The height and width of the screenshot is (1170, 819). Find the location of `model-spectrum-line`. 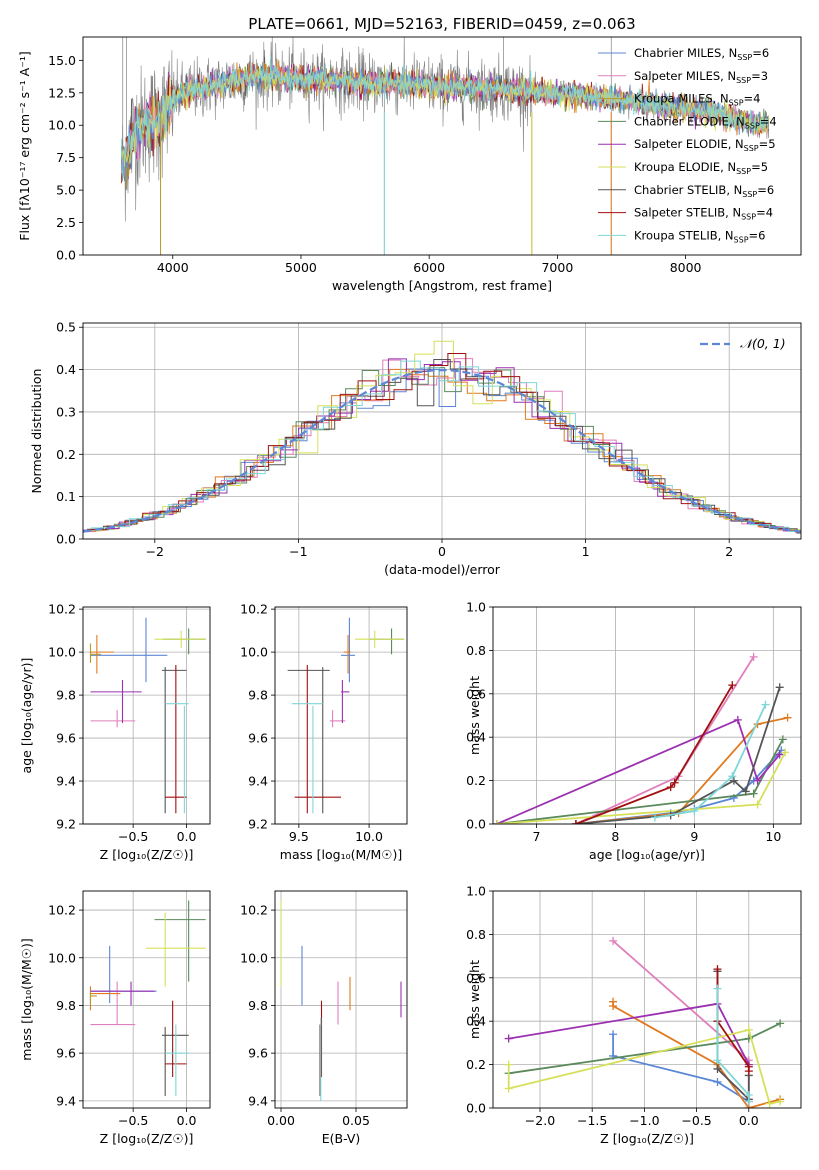

model-spectrum-line is located at coordinates (445, 117).